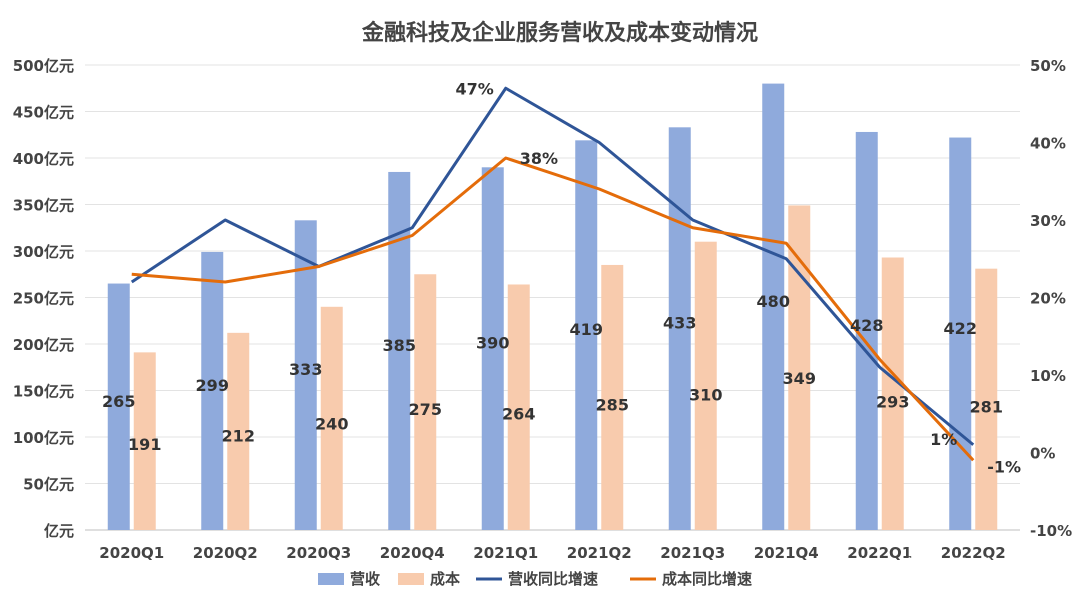 This screenshot has height=611, width=1080. I want to click on cost-value-label: 212, so click(238, 435).